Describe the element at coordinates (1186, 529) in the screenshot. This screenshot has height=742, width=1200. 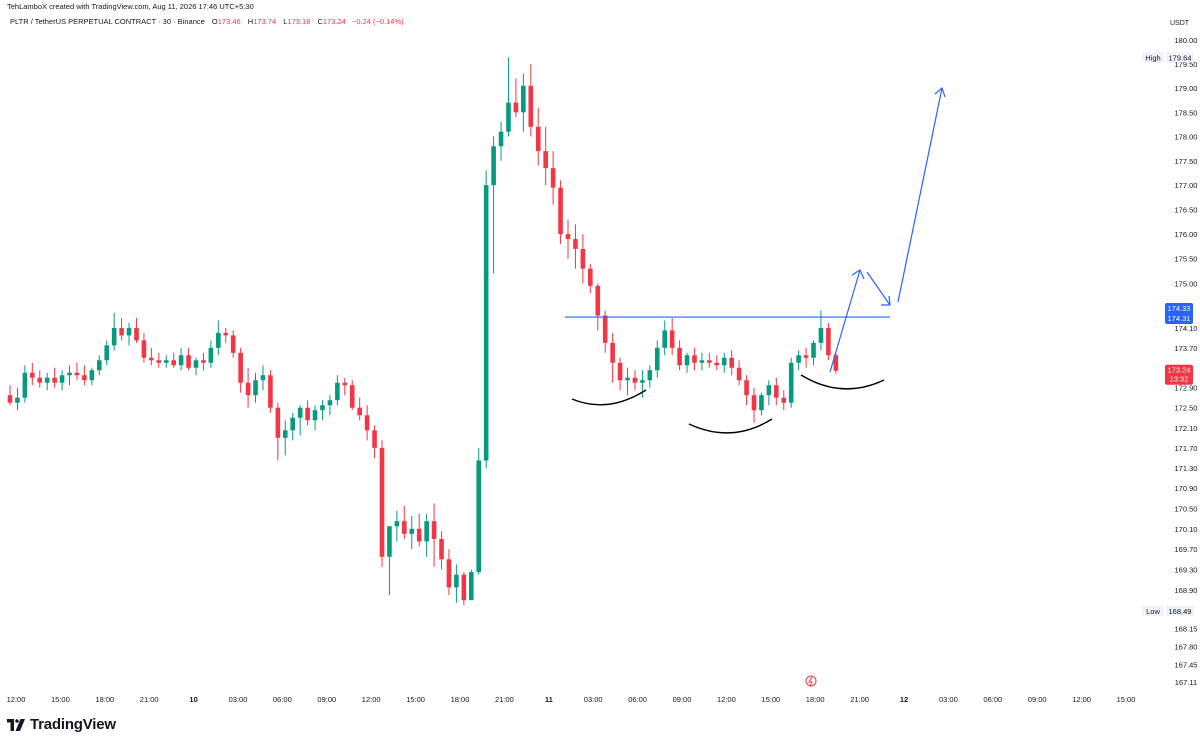
I see `price-tick-label: 170.10` at that location.